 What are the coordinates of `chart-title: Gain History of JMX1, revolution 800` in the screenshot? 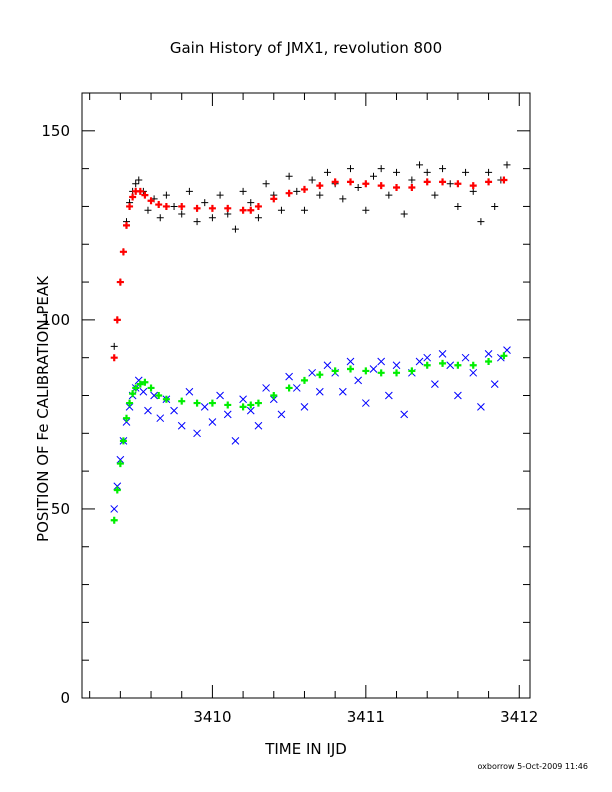 It's located at (306, 48).